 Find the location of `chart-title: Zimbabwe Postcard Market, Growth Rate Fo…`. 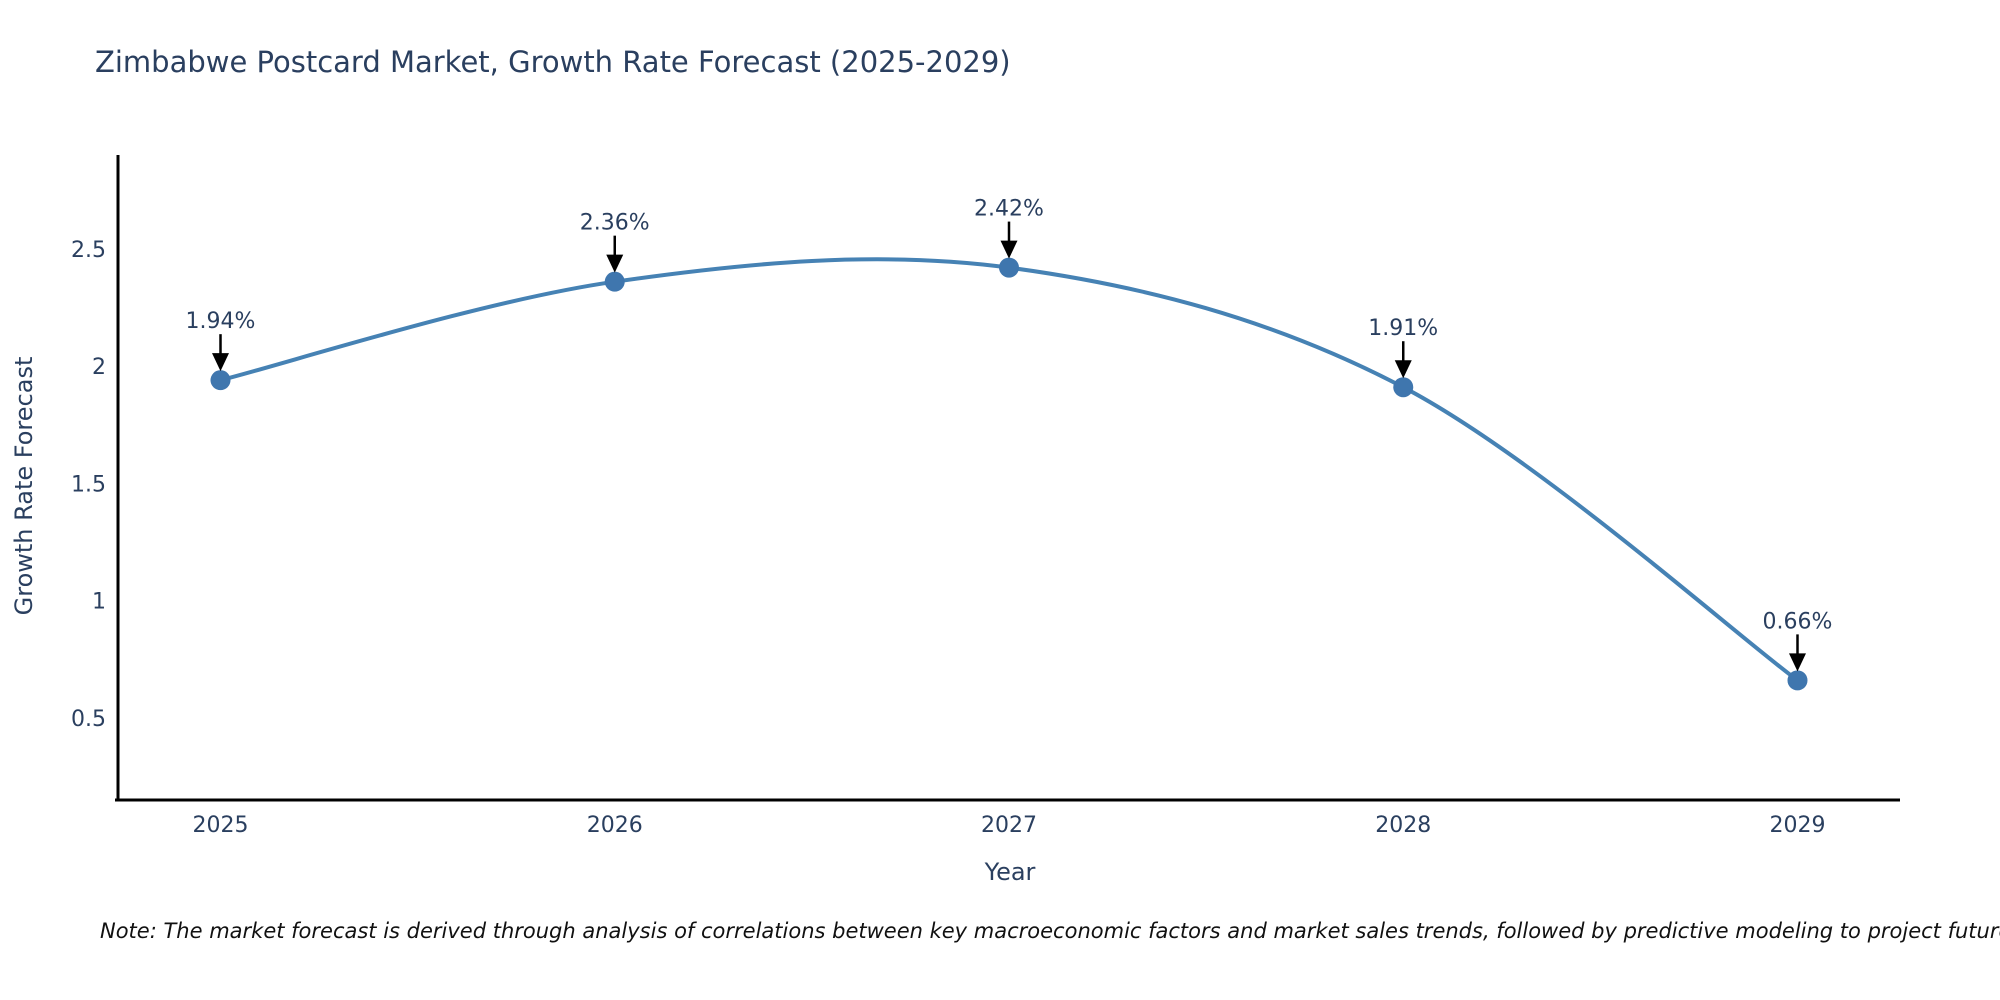

chart-title: Zimbabwe Postcard Market, Growth Rate Fo… is located at coordinates (553, 62).